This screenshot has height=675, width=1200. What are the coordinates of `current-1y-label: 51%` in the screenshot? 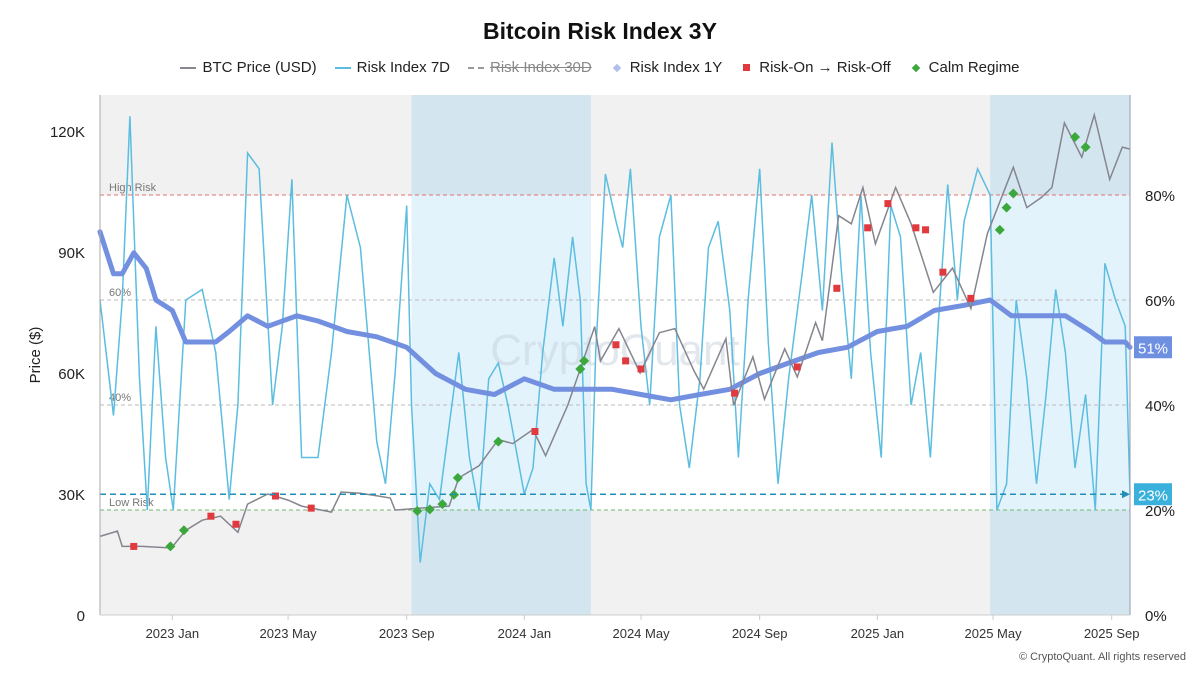 It's located at (1153, 348).